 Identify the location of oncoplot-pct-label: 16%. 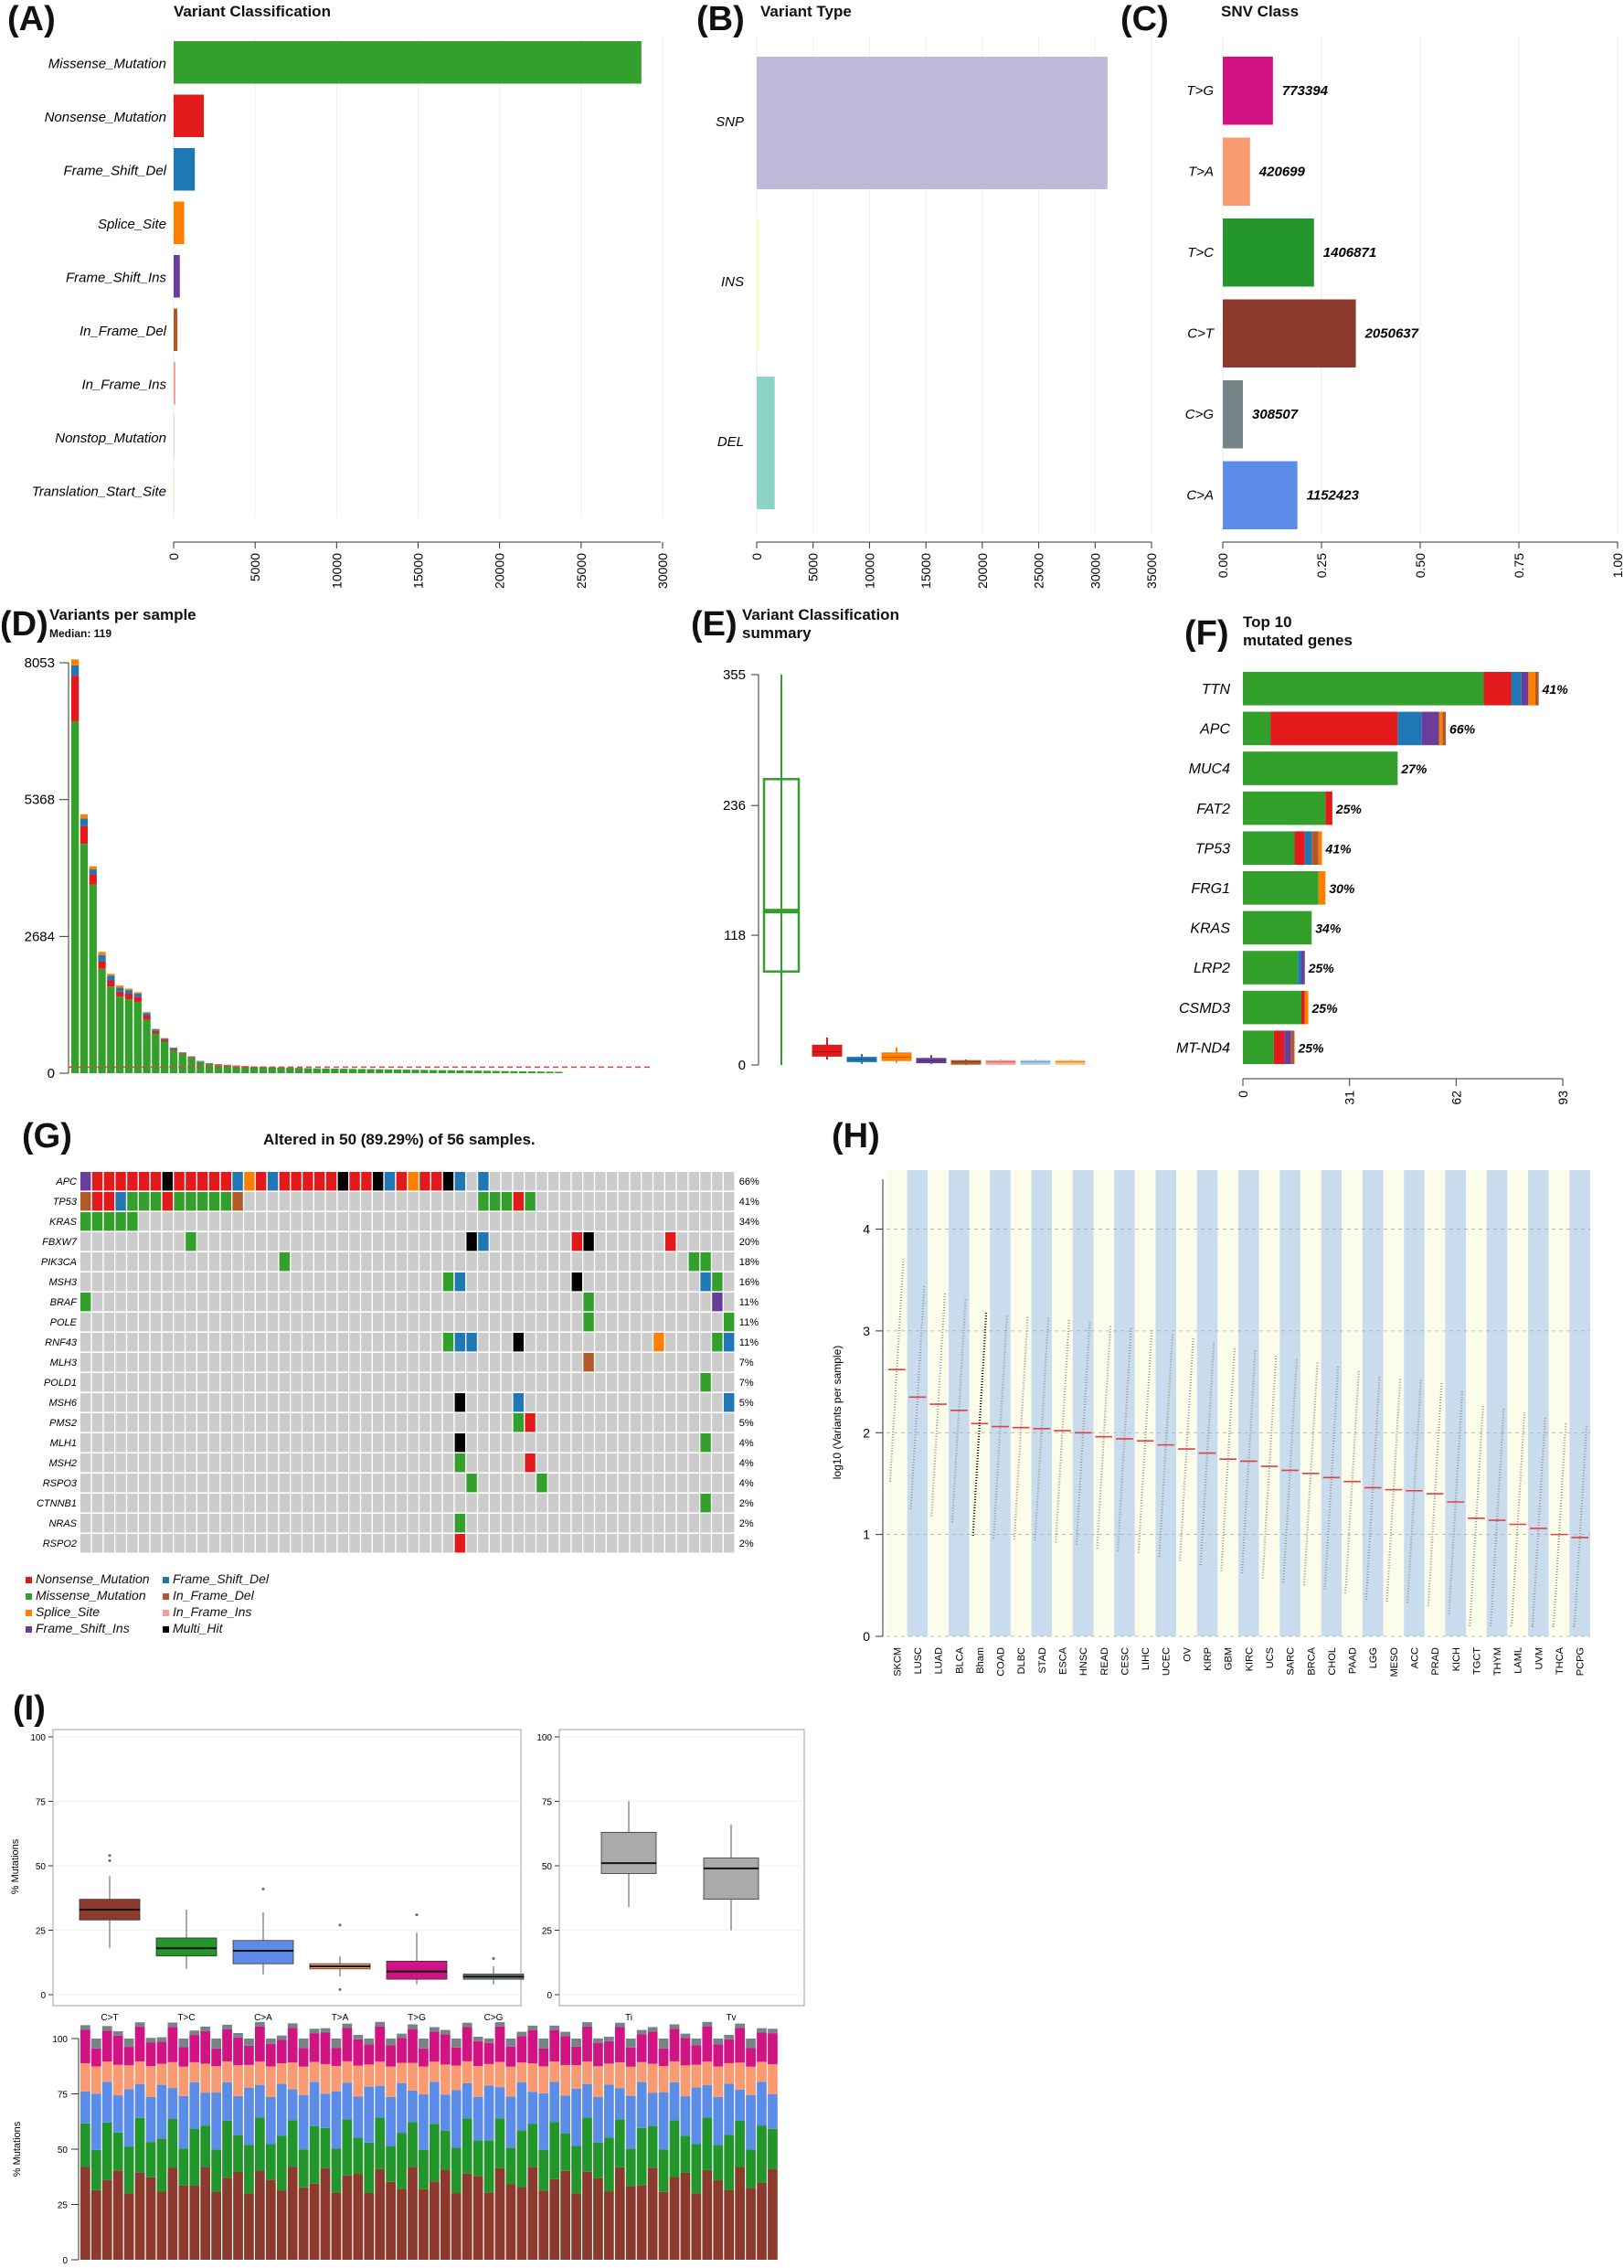
(749, 1282).